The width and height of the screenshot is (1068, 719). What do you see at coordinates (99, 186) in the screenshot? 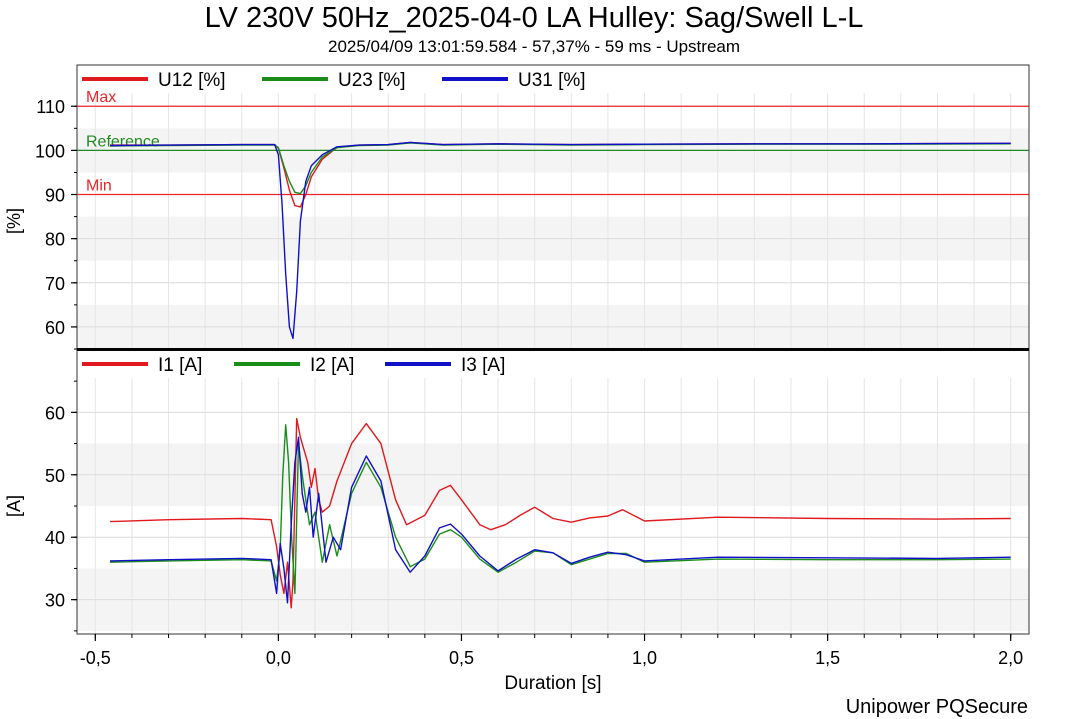
I see `voltage-ref-label-min: Min` at bounding box center [99, 186].